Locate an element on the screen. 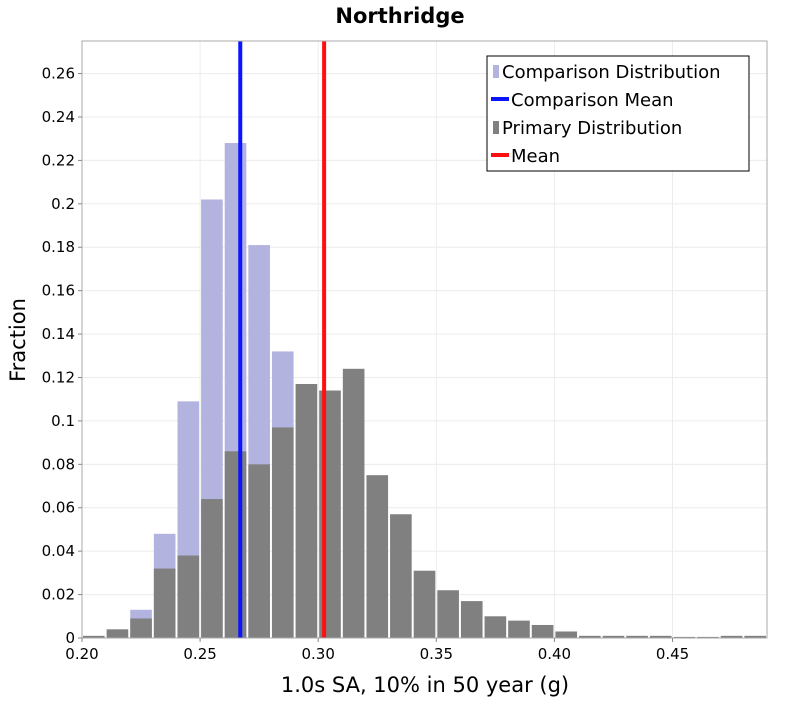 Image resolution: width=800 pixels, height=704 pixels. legend-label: Primary Distribution is located at coordinates (592, 128).